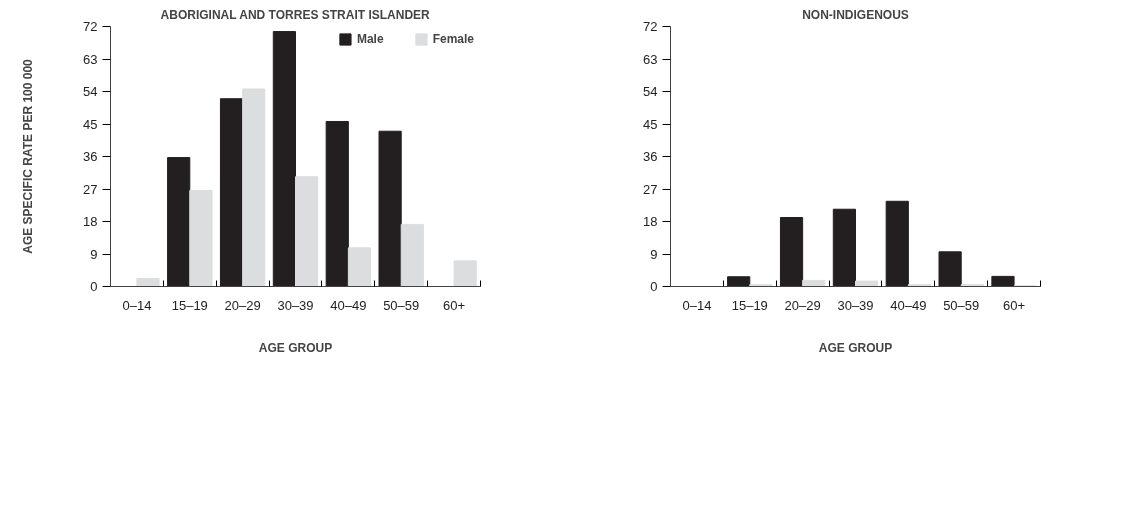 Image resolution: width=1138 pixels, height=509 pixels. What do you see at coordinates (370, 39) in the screenshot?
I see `legend-label: Male` at bounding box center [370, 39].